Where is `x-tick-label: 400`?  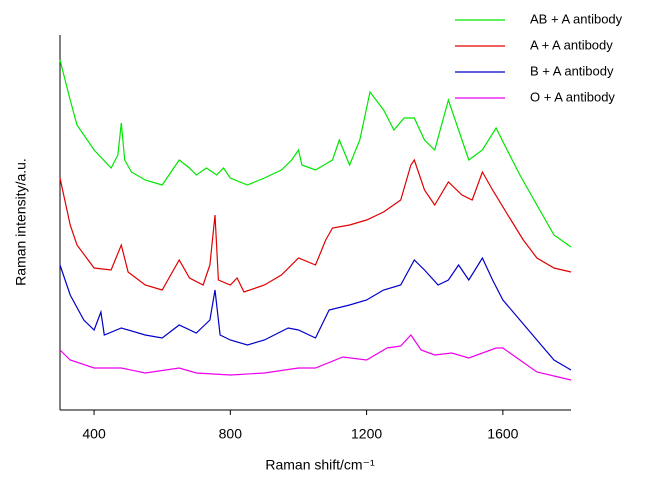
x-tick-label: 400 is located at coordinates (94, 434).